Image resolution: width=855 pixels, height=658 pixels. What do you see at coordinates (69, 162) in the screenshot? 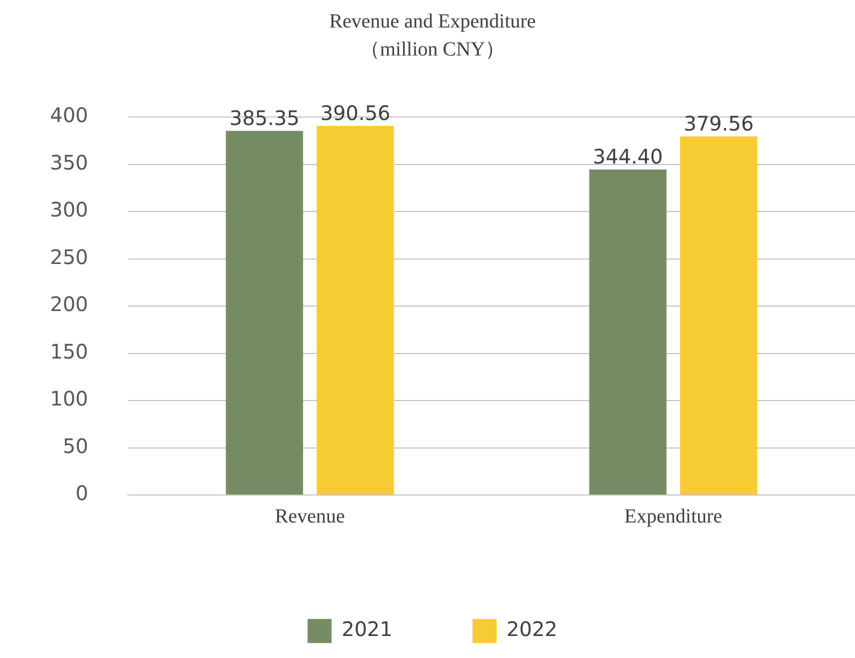
I see `y-tick-label: 350` at bounding box center [69, 162].